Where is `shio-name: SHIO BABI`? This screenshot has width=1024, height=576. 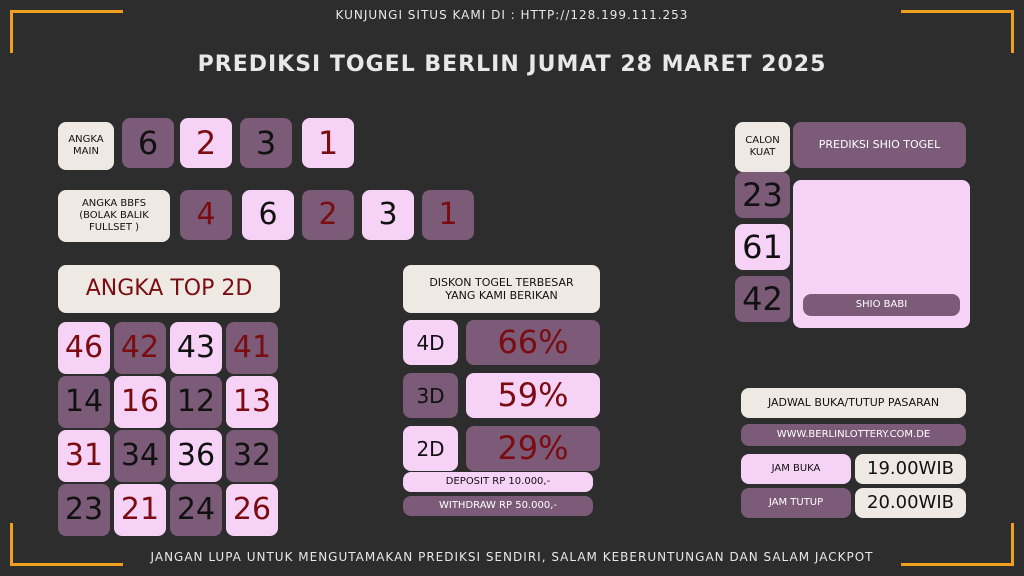 shio-name: SHIO BABI is located at coordinates (881, 305).